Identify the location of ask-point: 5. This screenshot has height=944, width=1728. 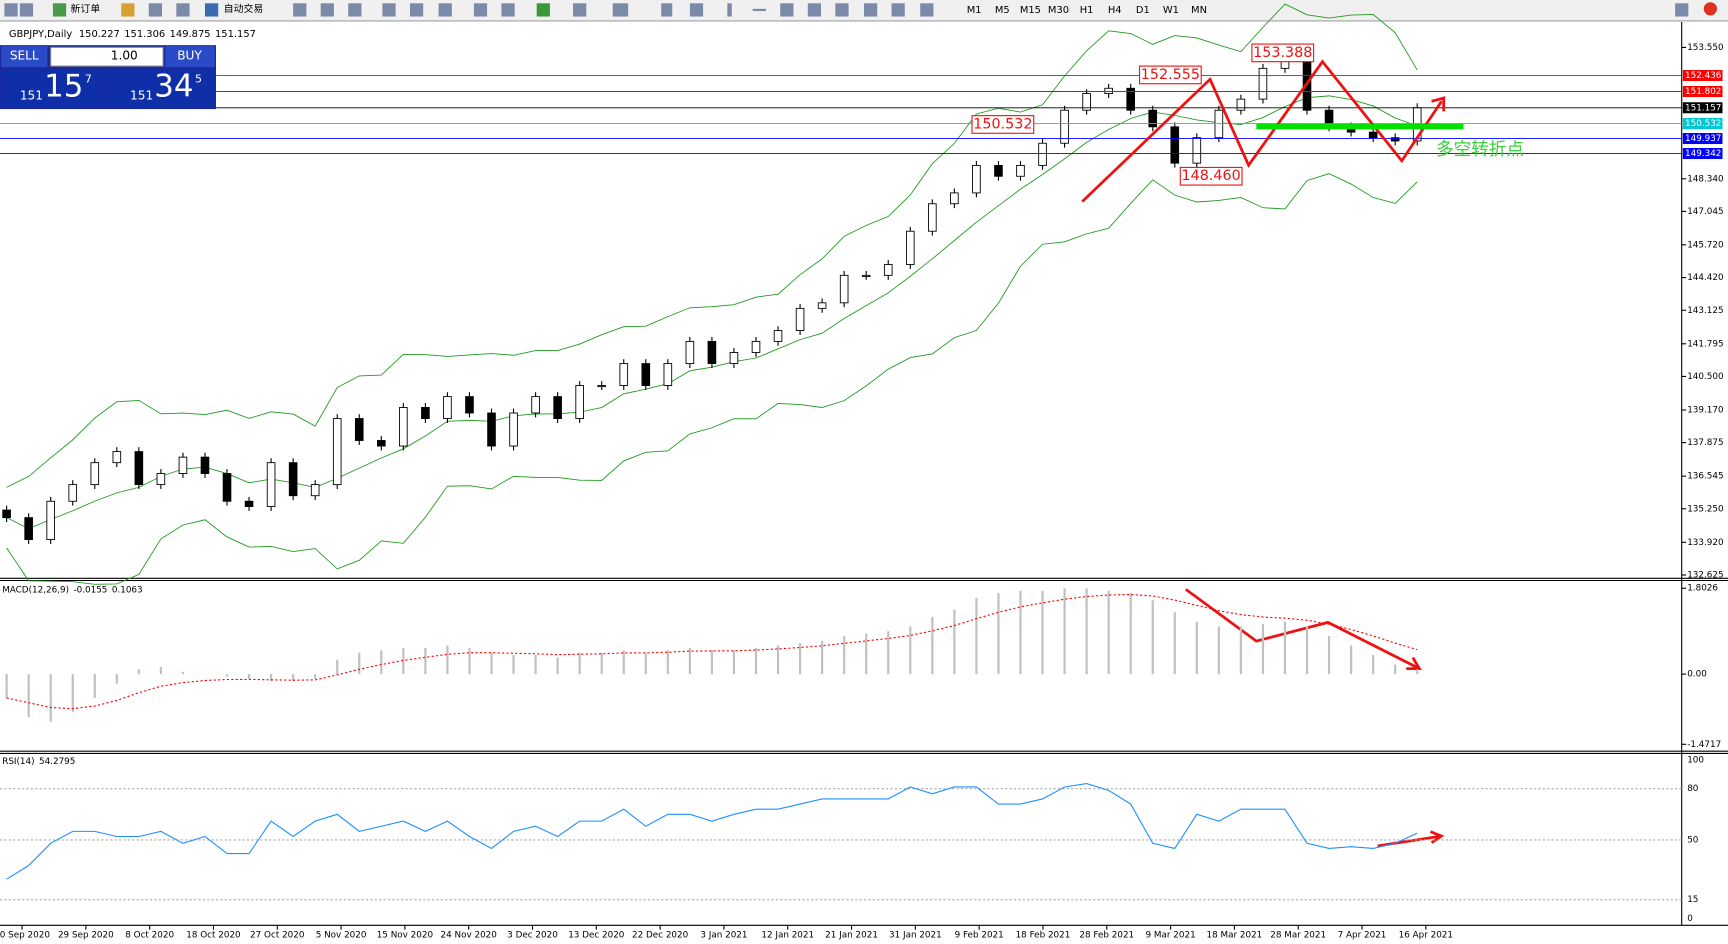
(198, 78).